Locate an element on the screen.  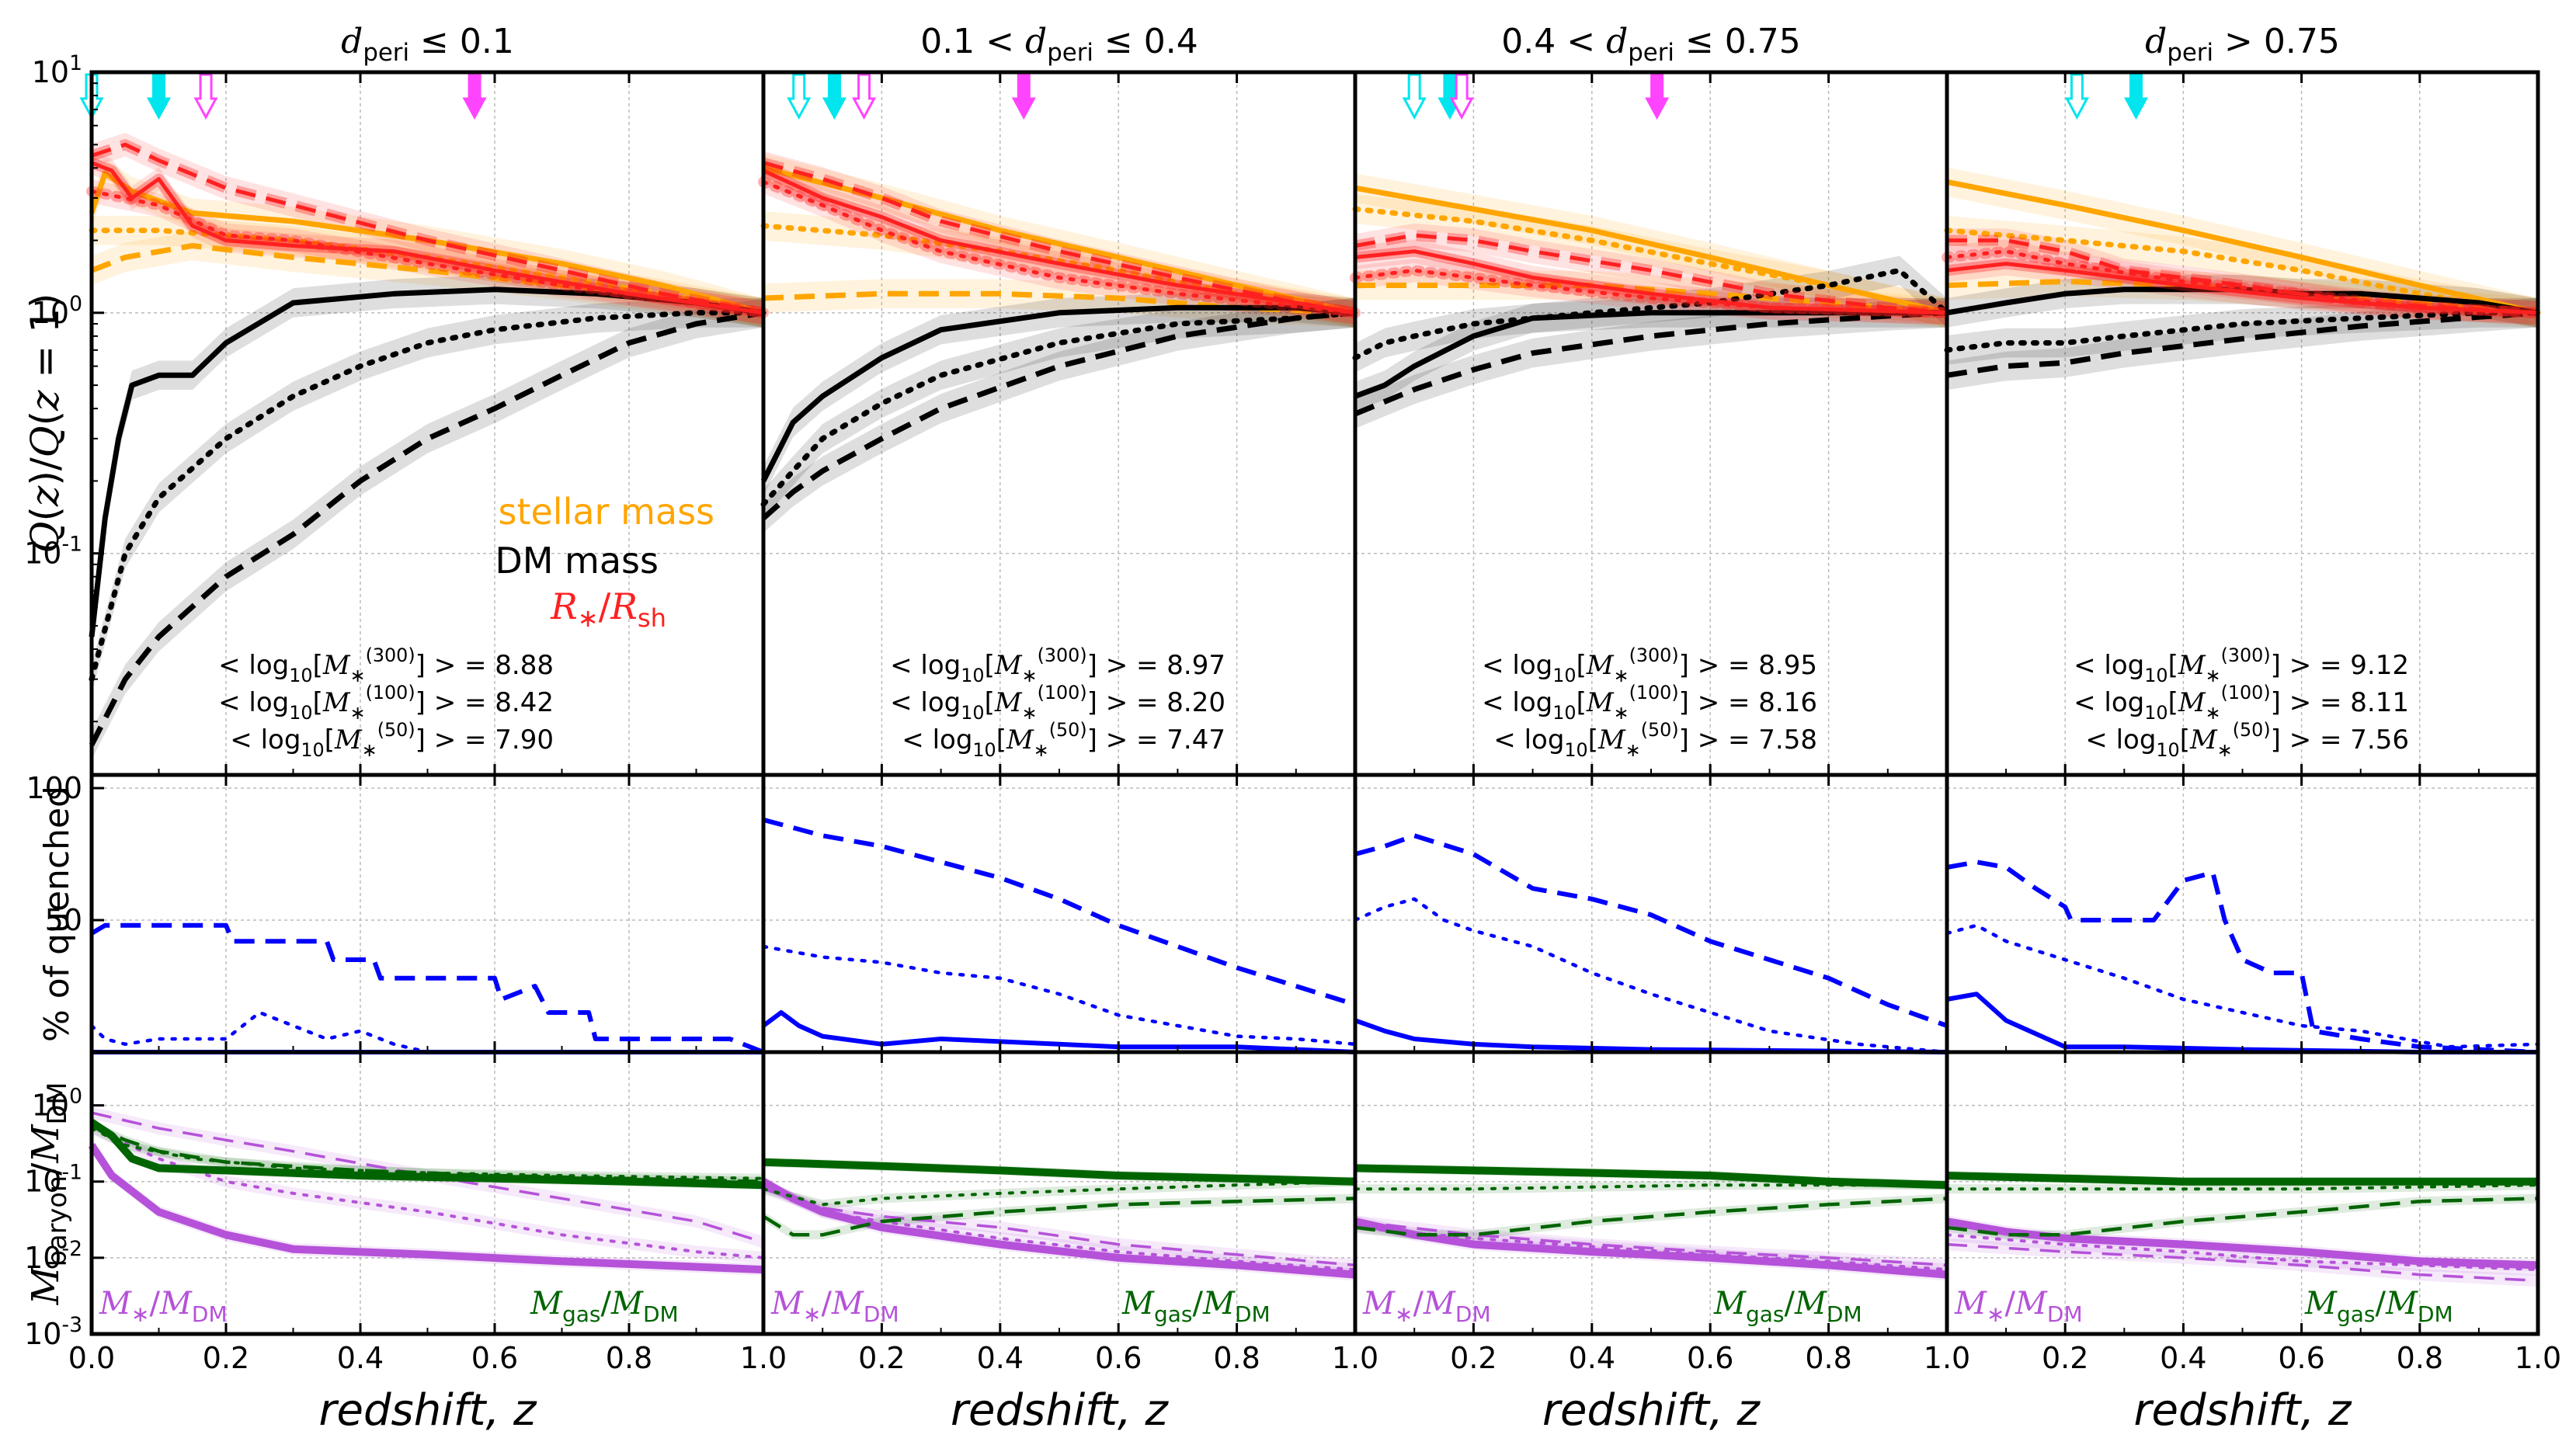
y-axis-label-mid: % of quenched is located at coordinates (57, 914).